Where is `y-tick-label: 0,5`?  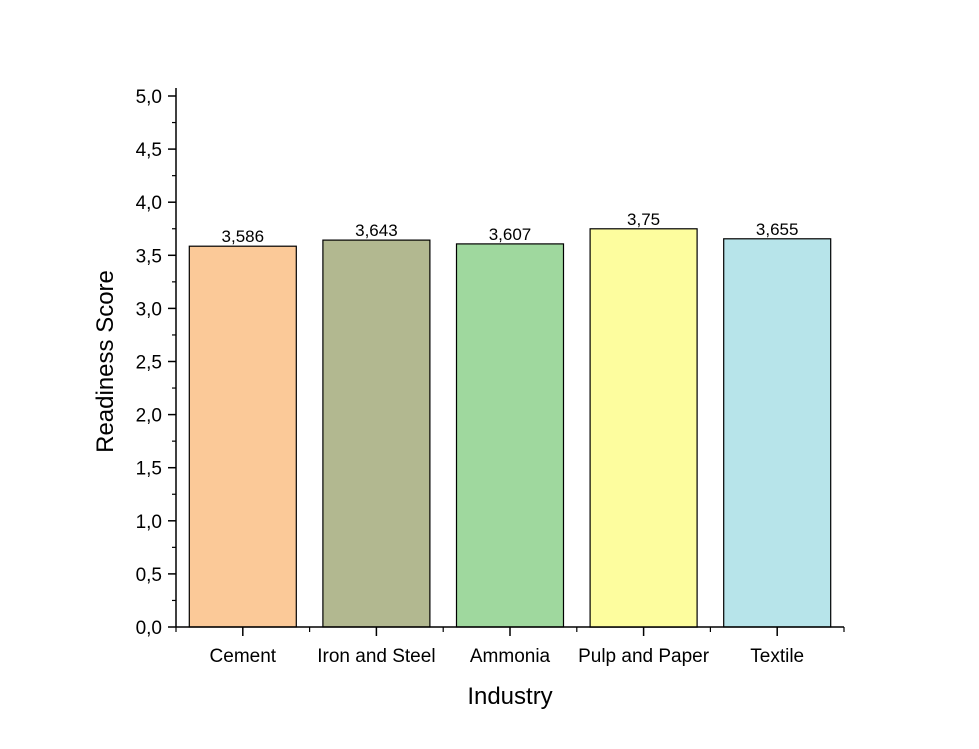 y-tick-label: 0,5 is located at coordinates (149, 575).